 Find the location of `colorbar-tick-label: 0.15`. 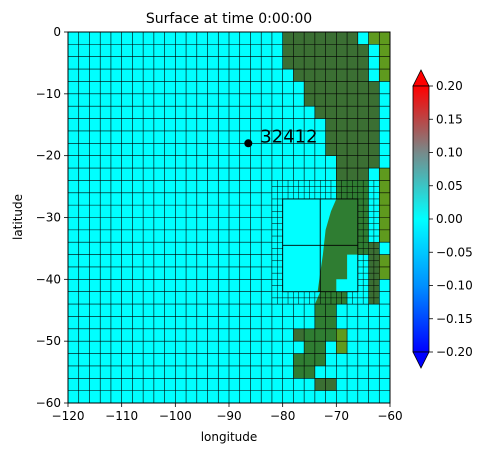

colorbar-tick-label: 0.15 is located at coordinates (449, 119).